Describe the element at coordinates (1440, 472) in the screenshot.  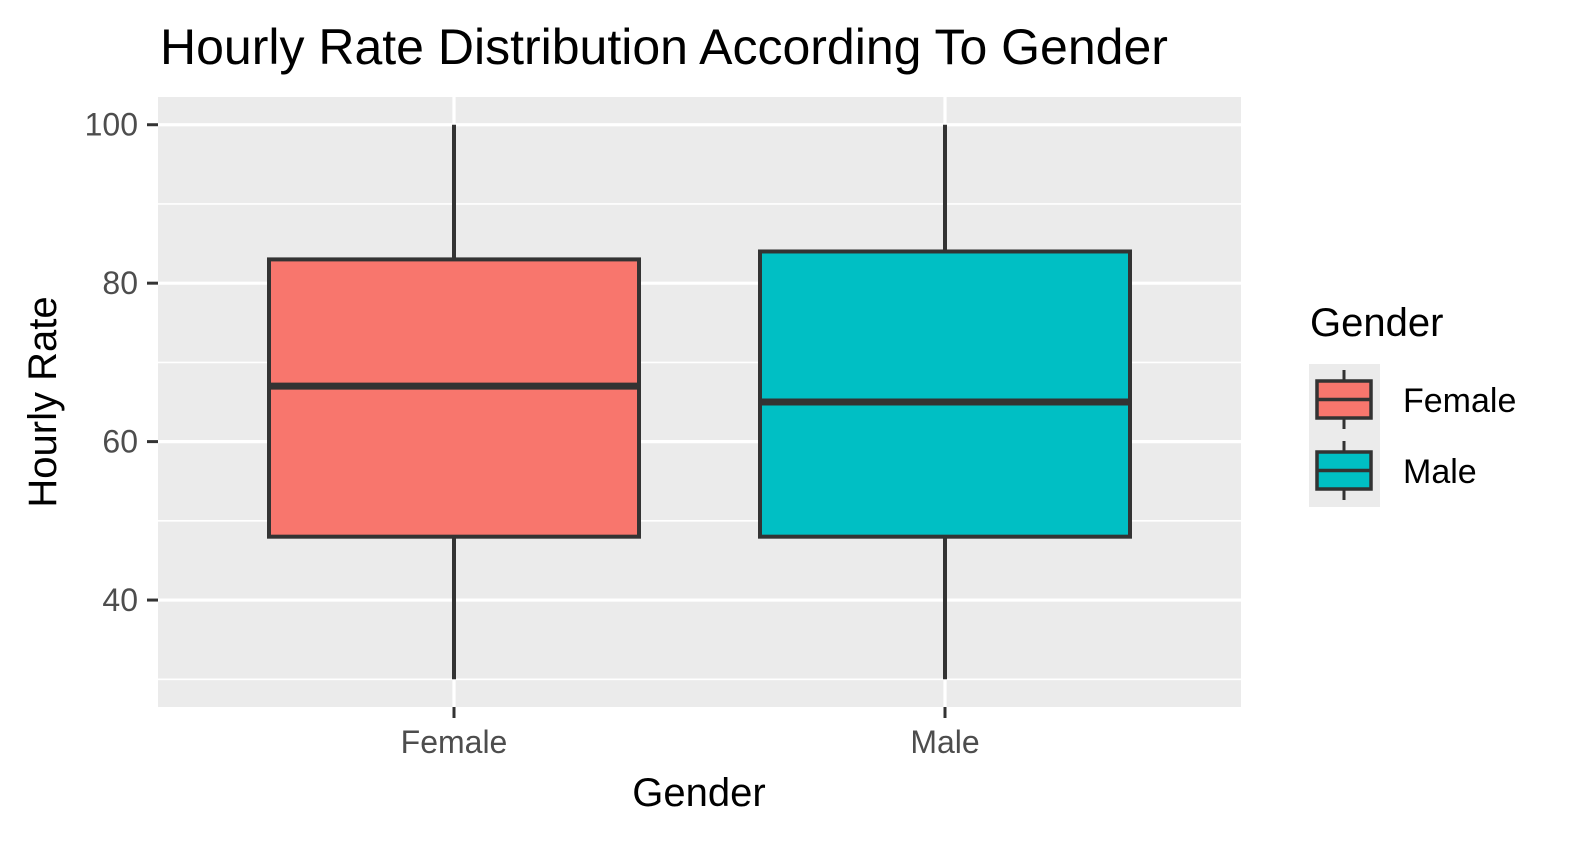
I see `legend-label: Male` at that location.